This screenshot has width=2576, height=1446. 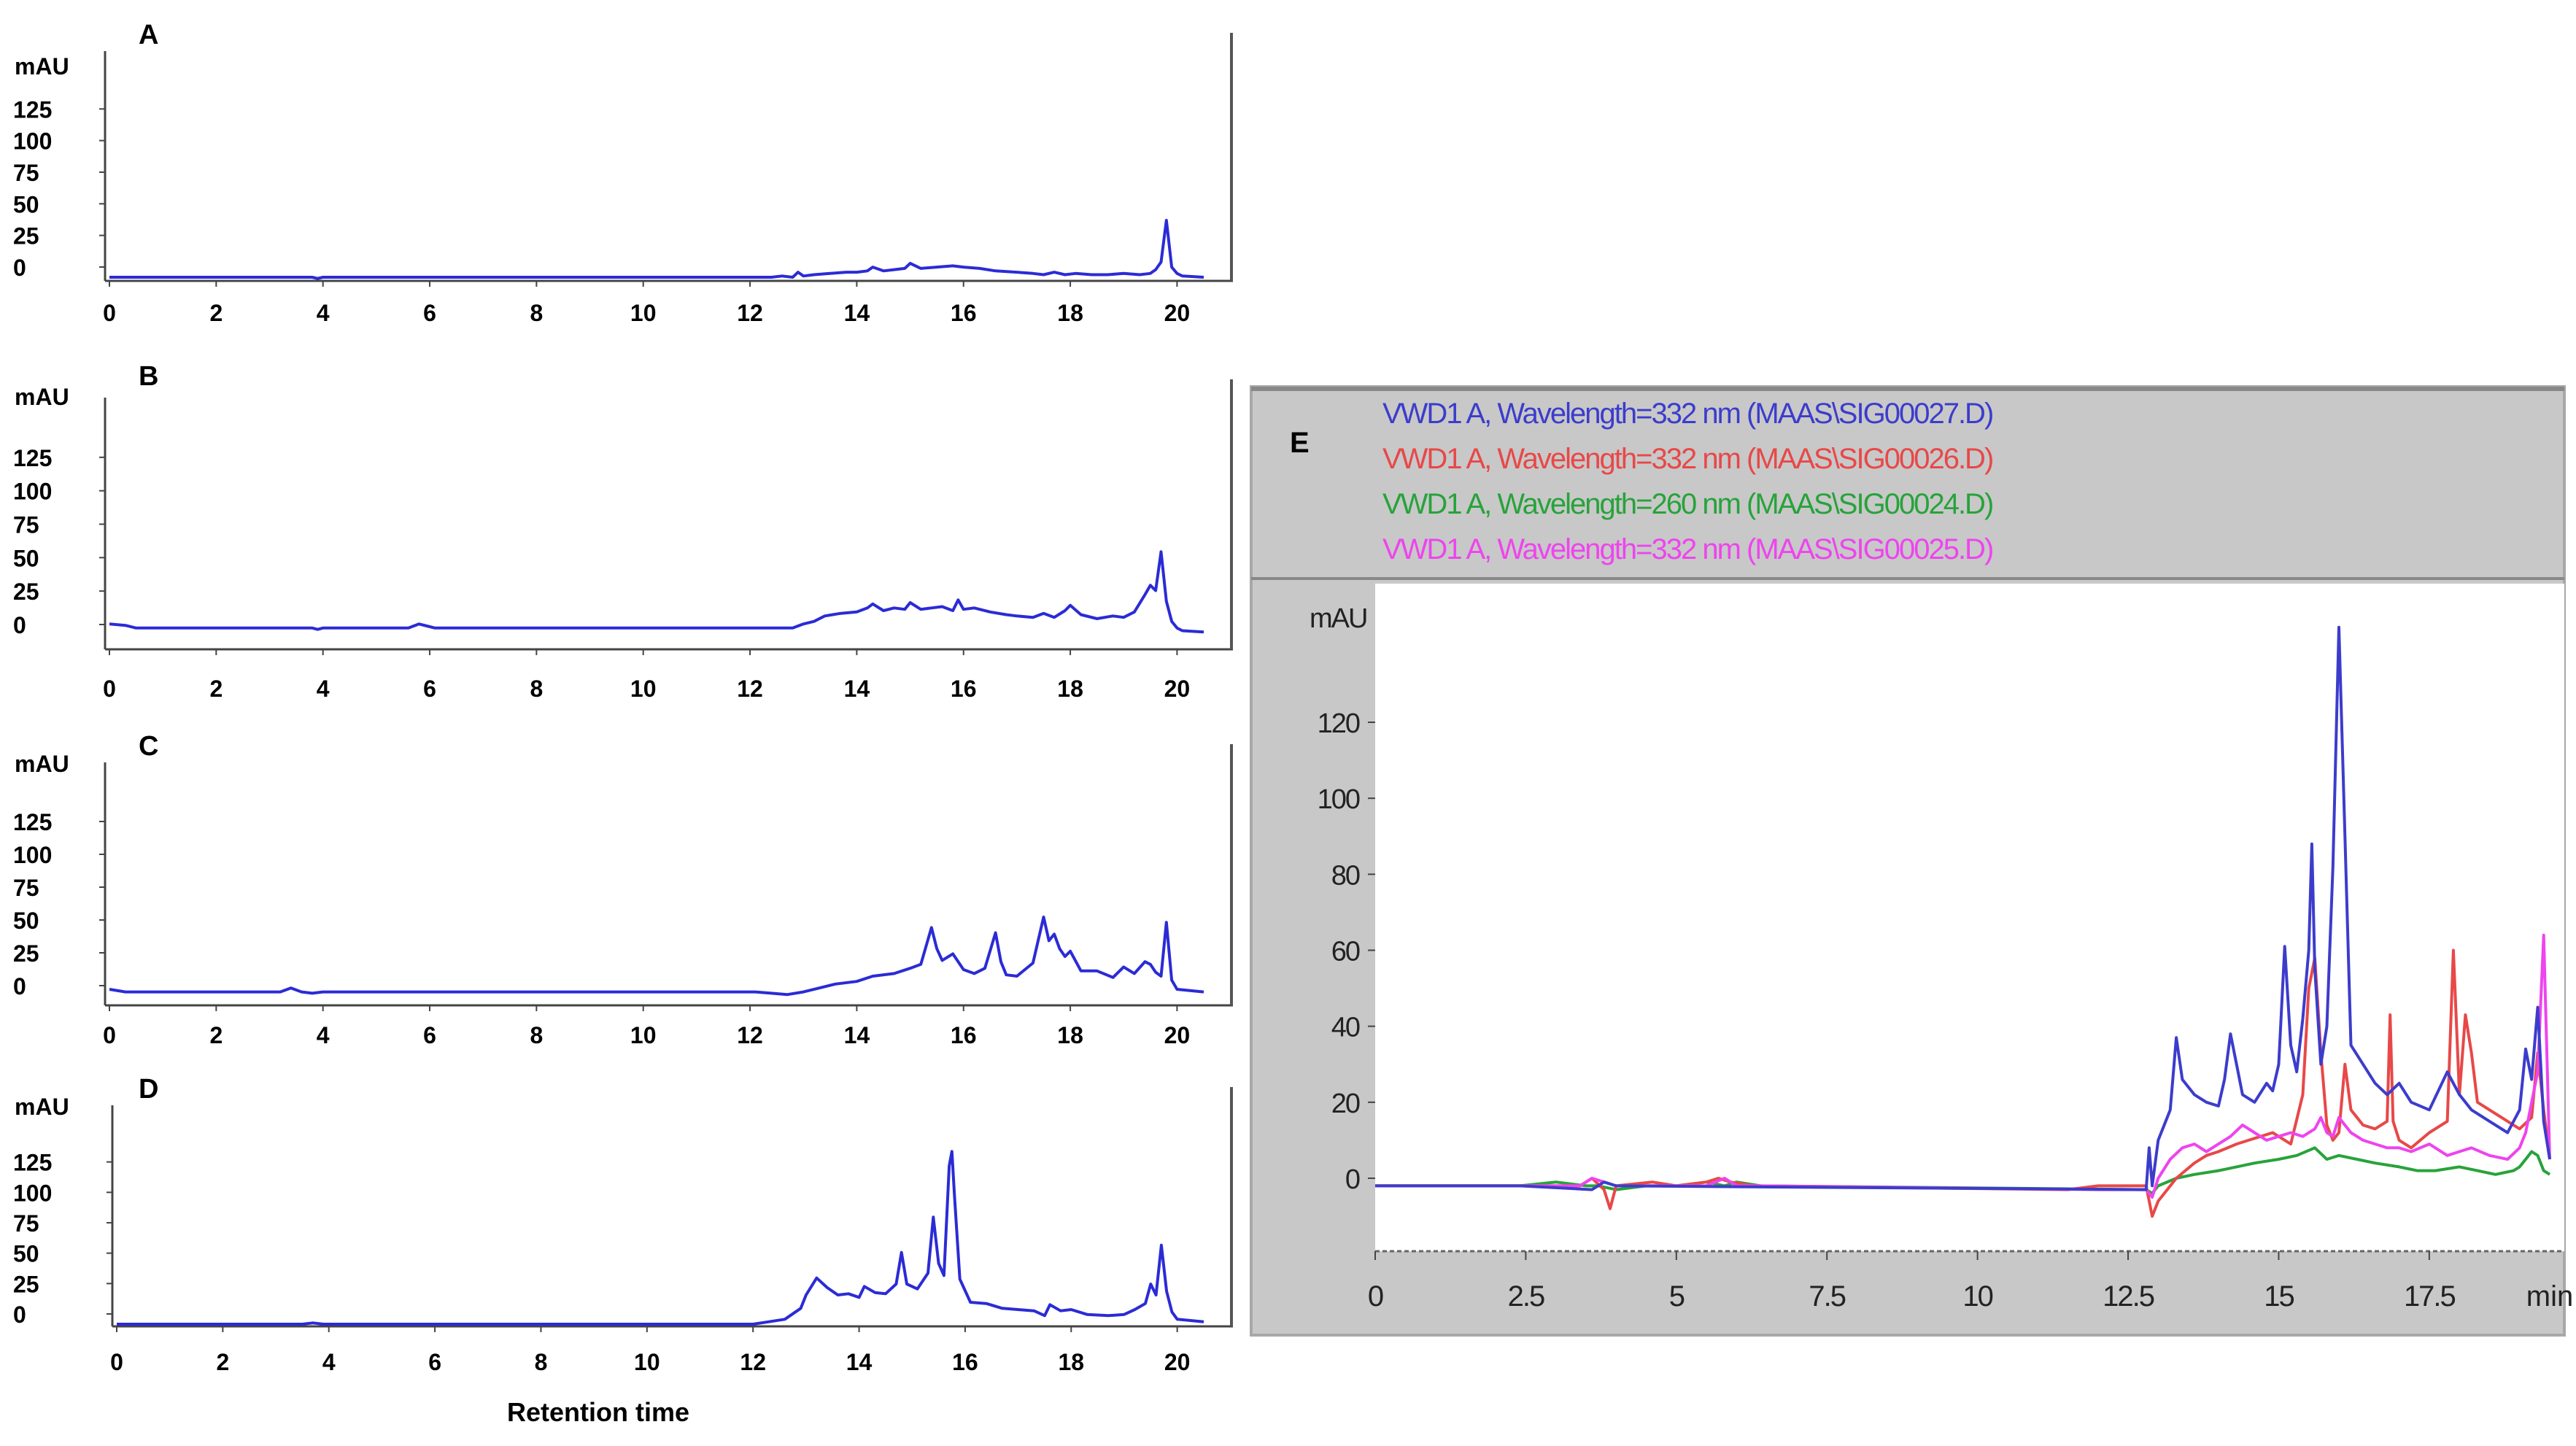 I want to click on x-tick-label: 2.5, so click(x=1526, y=1296).